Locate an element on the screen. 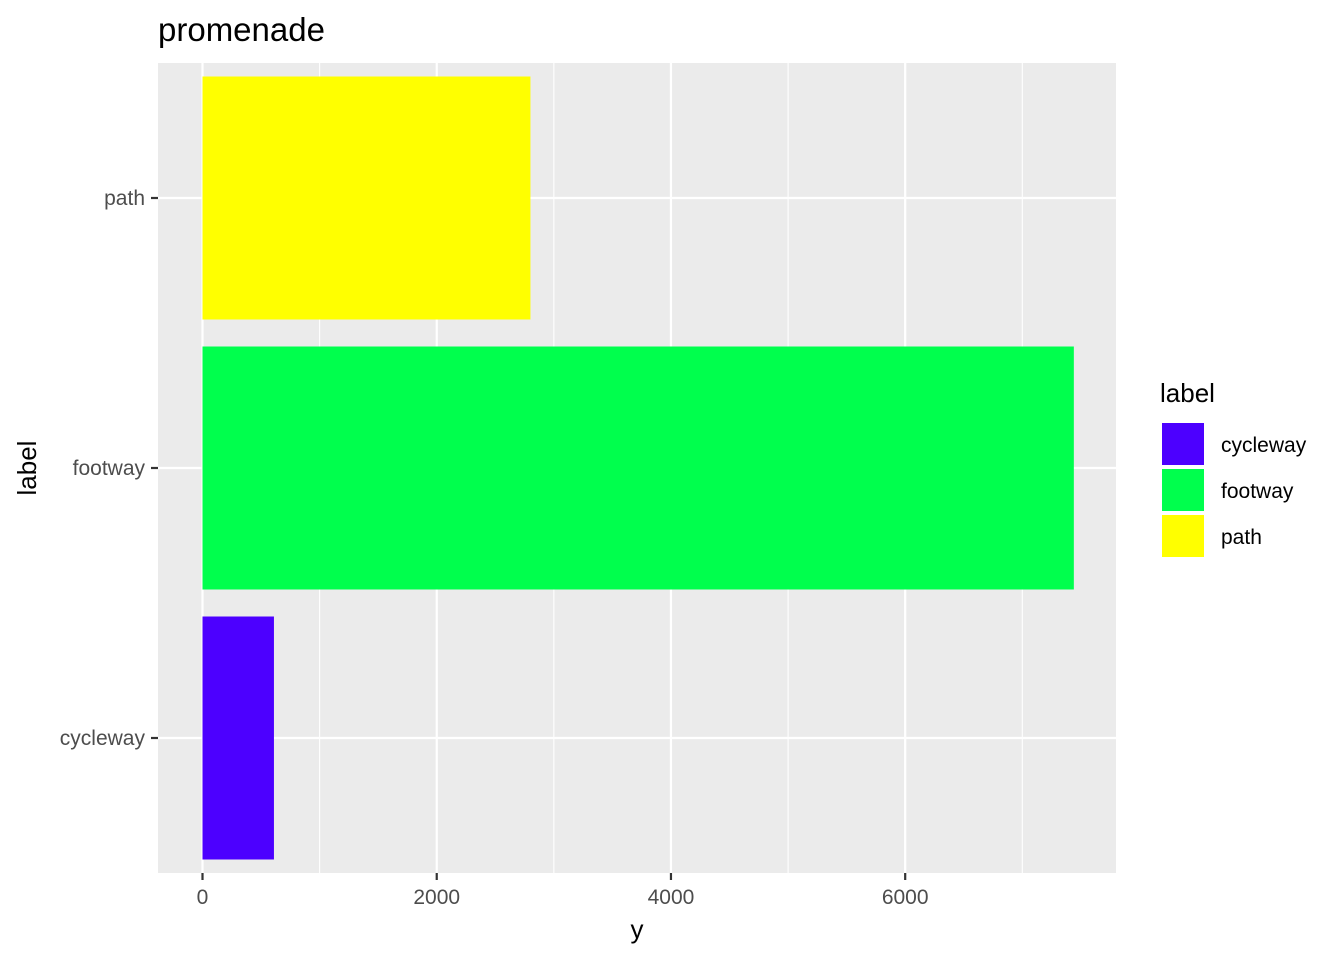 This screenshot has height=960, width=1344. y-tick-label: footway is located at coordinates (109, 468).